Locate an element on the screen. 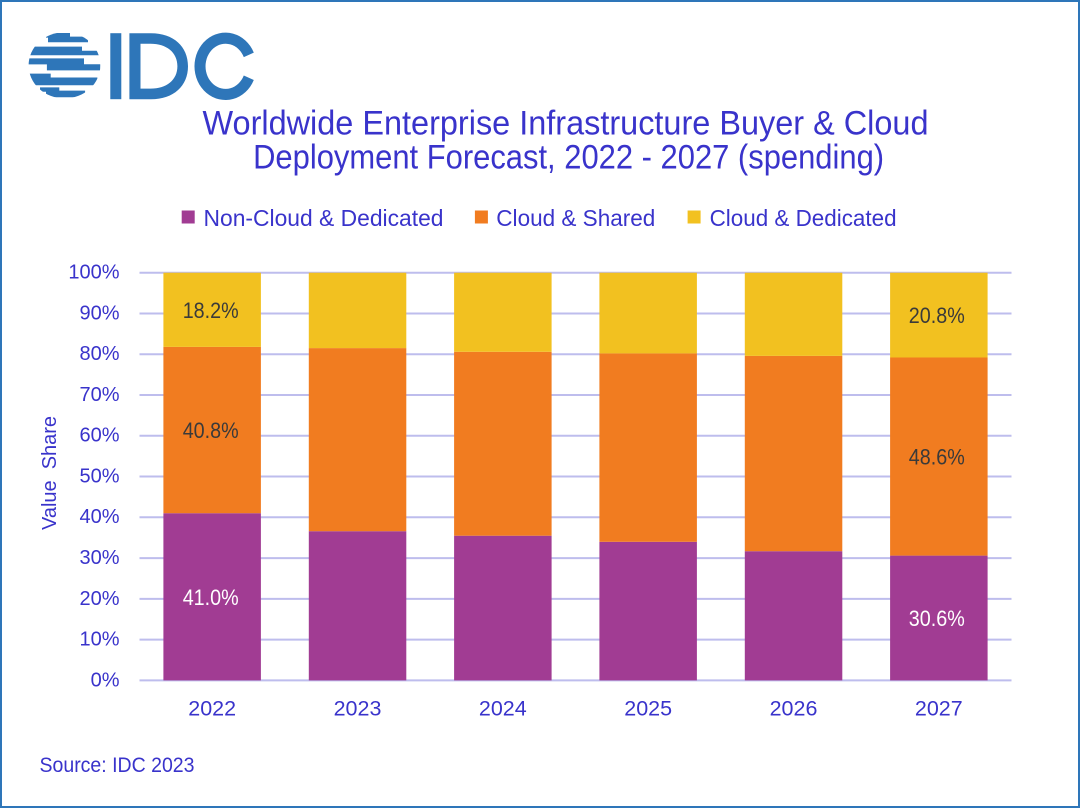  svg-text: 40% is located at coordinates (99, 517).